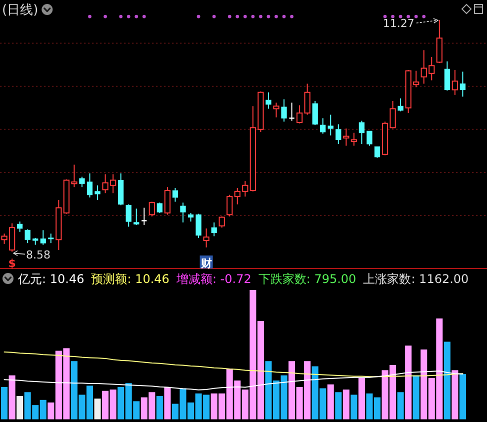 The height and width of the screenshot is (422, 487). Describe the element at coordinates (213, 279) in the screenshot. I see `text: 增减额: -0.72` at that location.